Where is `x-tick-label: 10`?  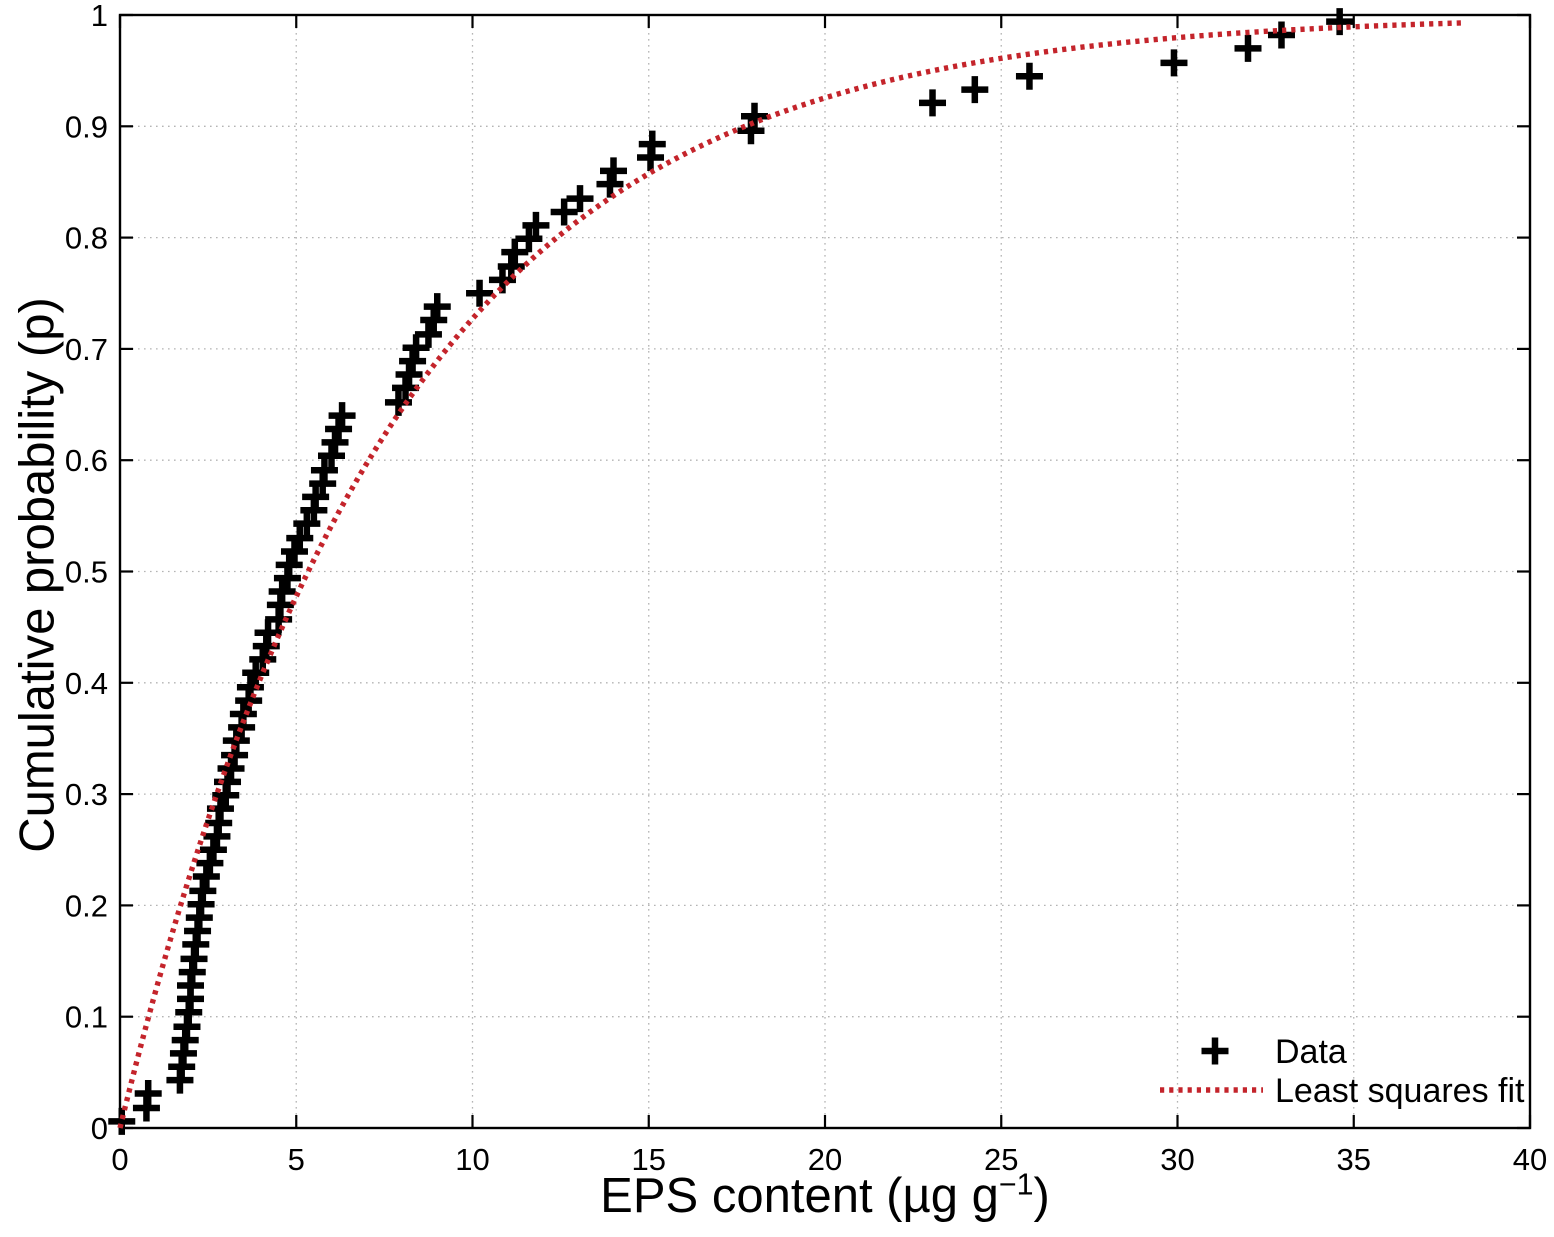
x-tick-label: 10 is located at coordinates (472, 1159).